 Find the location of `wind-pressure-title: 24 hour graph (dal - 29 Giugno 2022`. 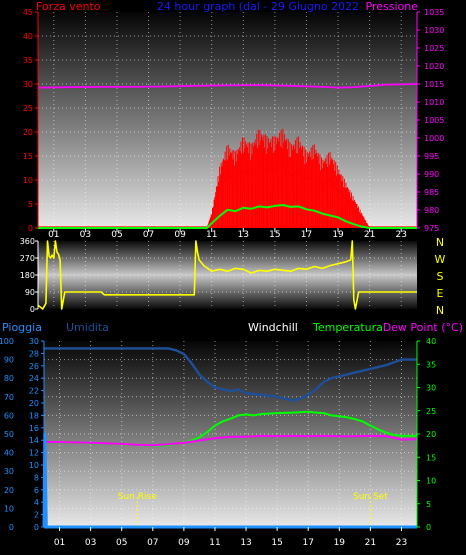

wind-pressure-title: 24 hour graph (dal - 29 Giugno 2022 is located at coordinates (258, 6).